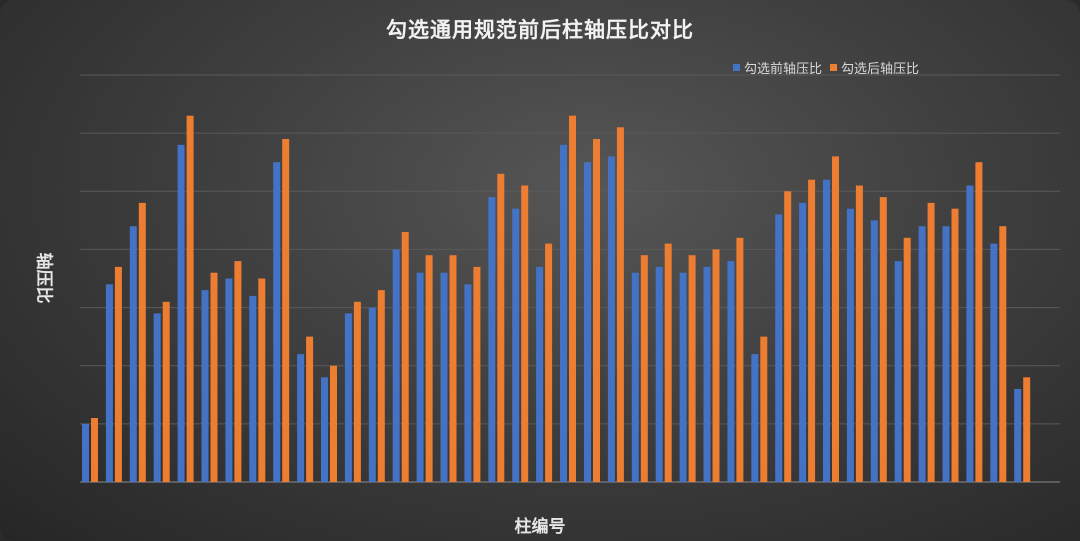 The height and width of the screenshot is (541, 1080). Describe the element at coordinates (540, 527) in the screenshot. I see `x-axis-label: 柱编号` at that location.